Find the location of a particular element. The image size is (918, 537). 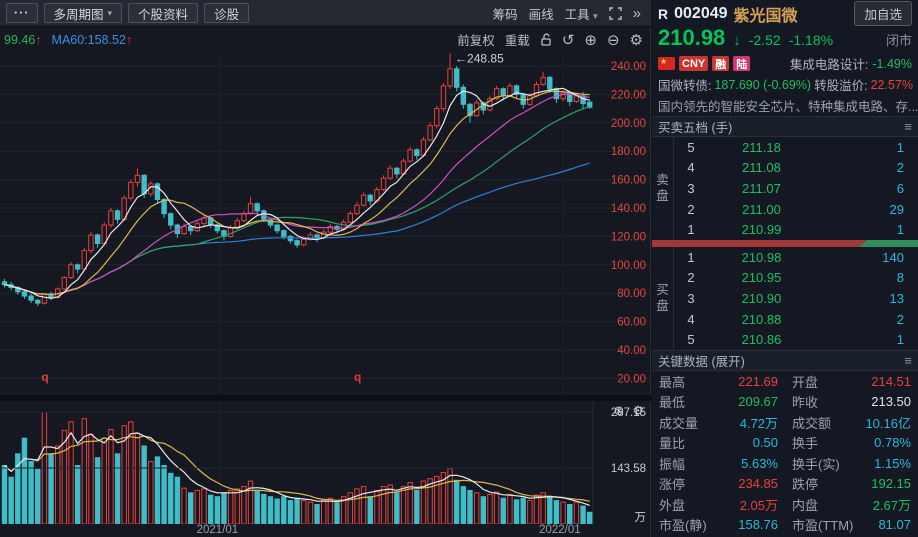

level: 1 is located at coordinates (691, 257).